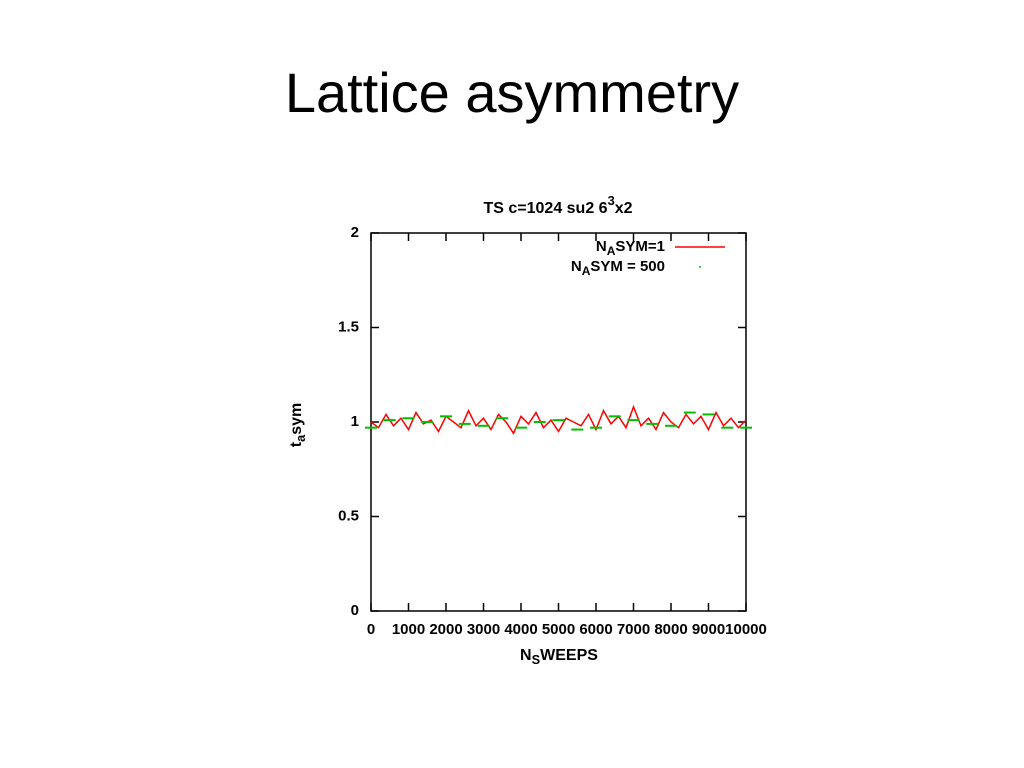  I want to click on chart-title: TS c=1024 su2 63x2, so click(557, 205).